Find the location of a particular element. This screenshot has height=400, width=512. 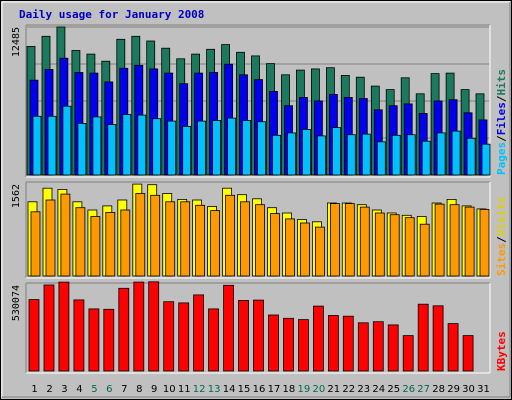

y-axis-max-label-top: 12485 is located at coordinates (16, 42).